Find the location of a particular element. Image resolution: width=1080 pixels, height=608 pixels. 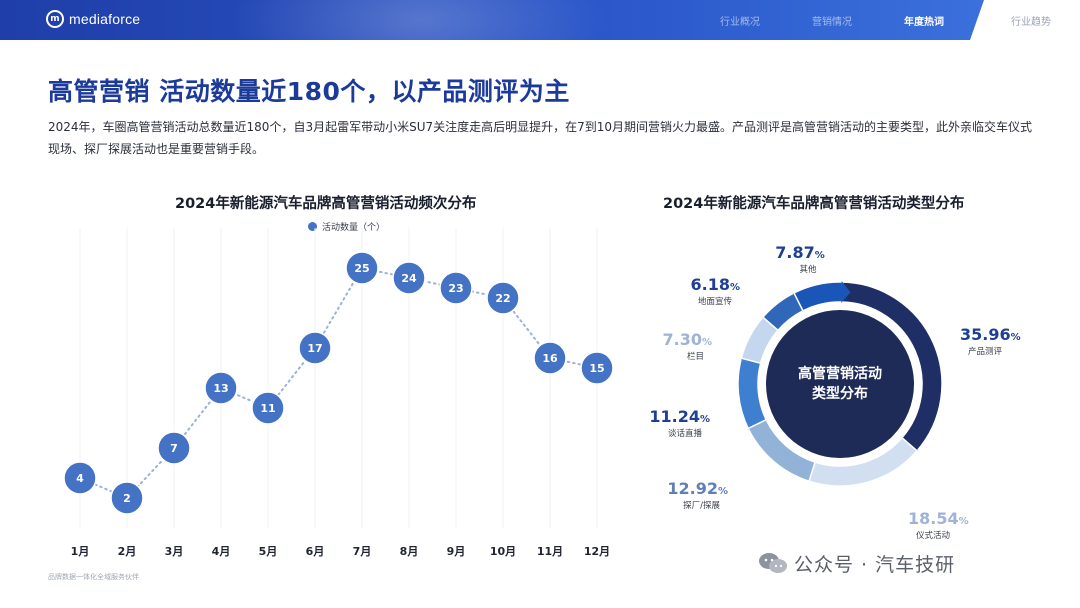

slice-value-label: 18.54% is located at coordinates (938, 518).